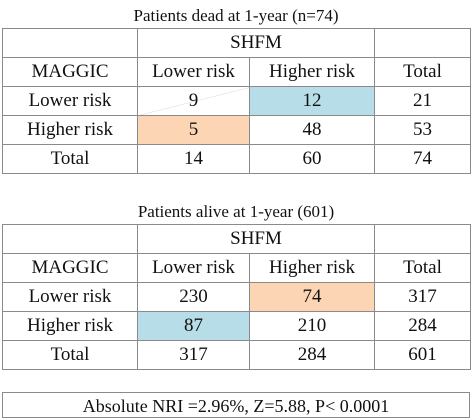 The height and width of the screenshot is (420, 474). Describe the element at coordinates (312, 297) in the screenshot. I see `cell-highlight-orange: 74` at that location.